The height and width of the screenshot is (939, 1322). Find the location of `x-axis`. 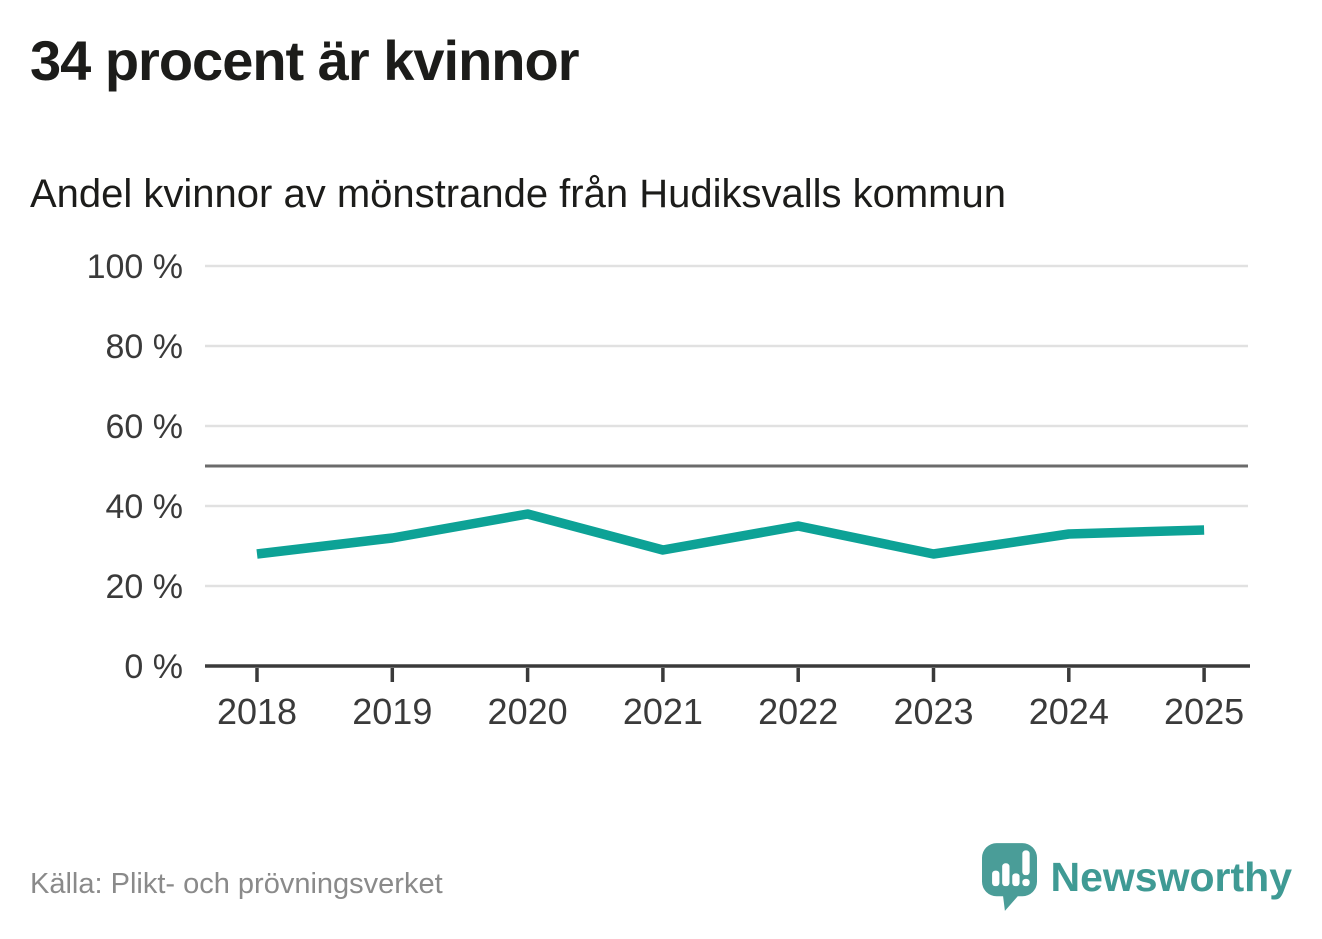

x-axis is located at coordinates (727, 673).